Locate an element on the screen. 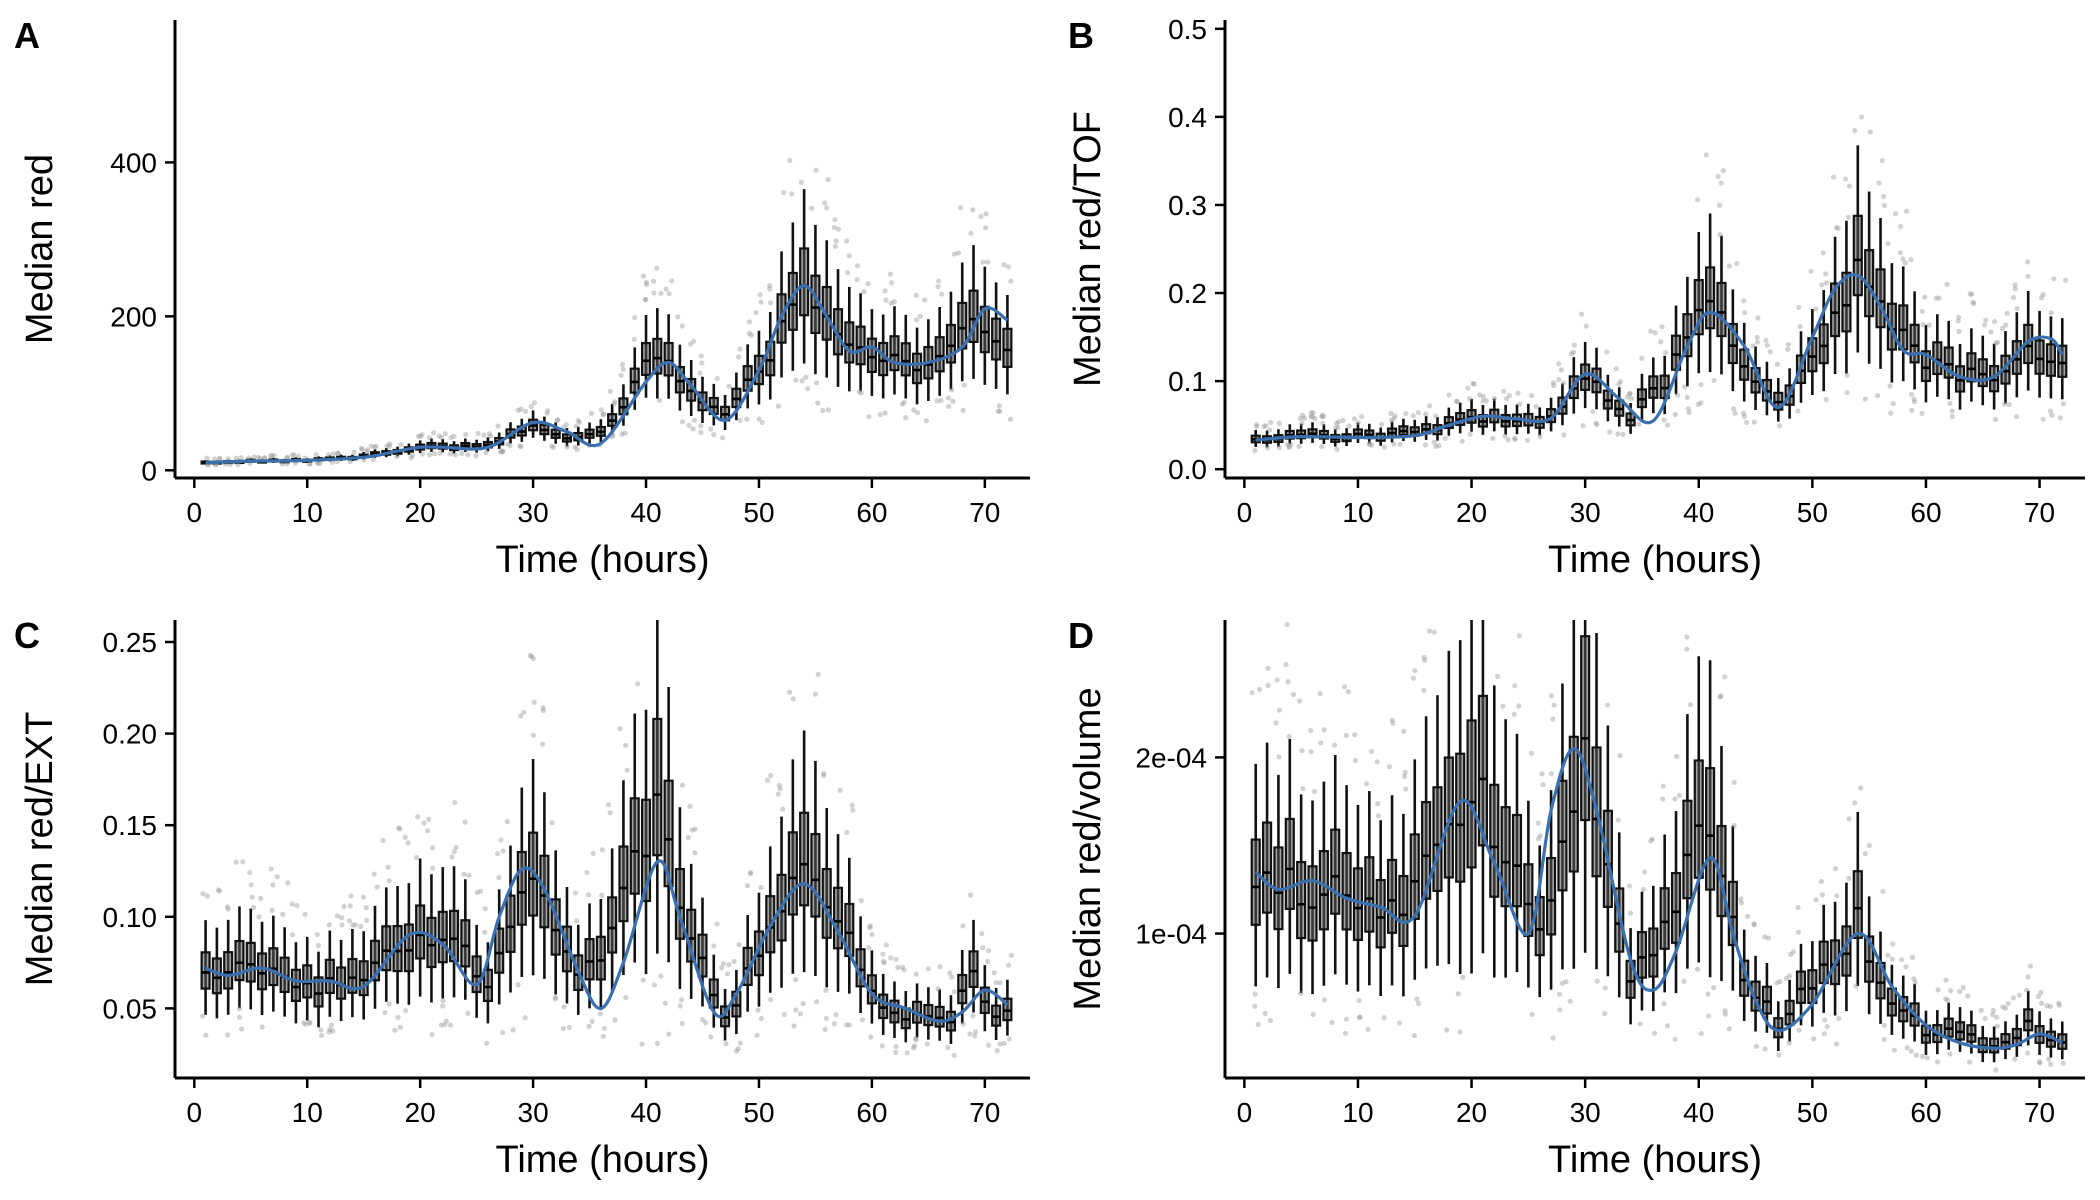 The width and height of the screenshot is (2100, 1200). x-tick-label: 70 is located at coordinates (2039, 1112).